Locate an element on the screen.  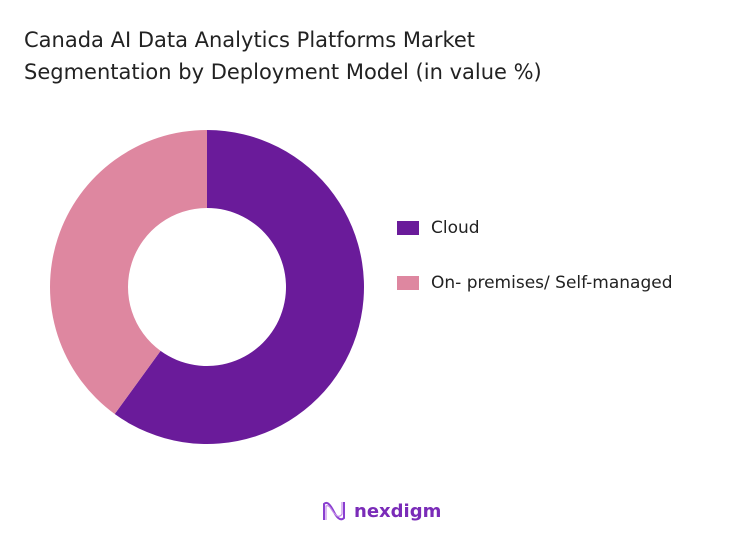
legend-swatch-on-premises is located at coordinates (408, 283).